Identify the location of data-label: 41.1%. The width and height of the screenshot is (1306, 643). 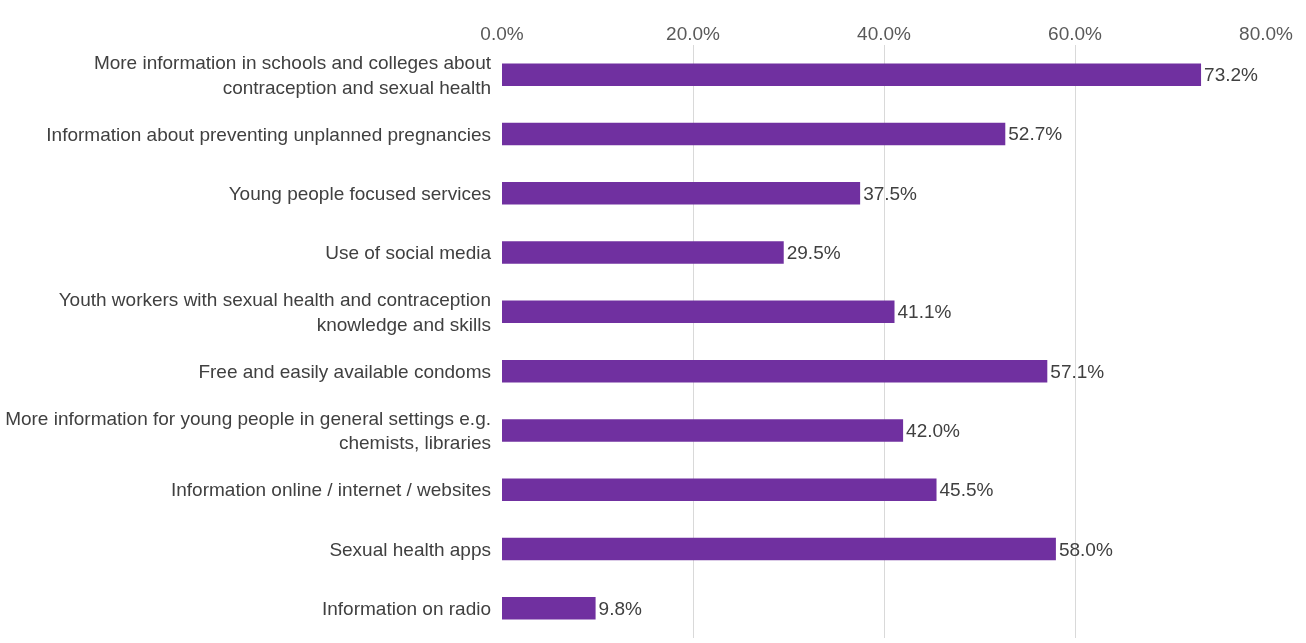
(924, 312).